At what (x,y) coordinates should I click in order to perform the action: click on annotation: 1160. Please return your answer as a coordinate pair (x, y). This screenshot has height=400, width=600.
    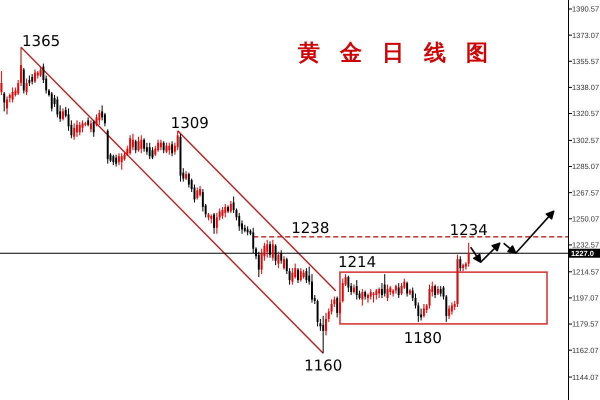
    Looking at the image, I should click on (323, 365).